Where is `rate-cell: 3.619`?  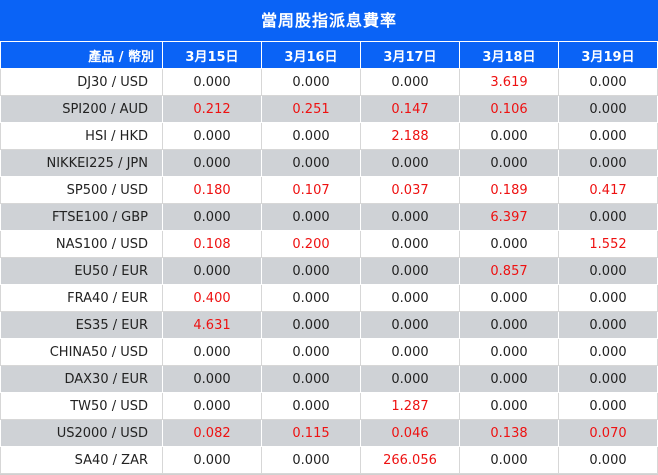
rate-cell: 3.619 is located at coordinates (509, 82).